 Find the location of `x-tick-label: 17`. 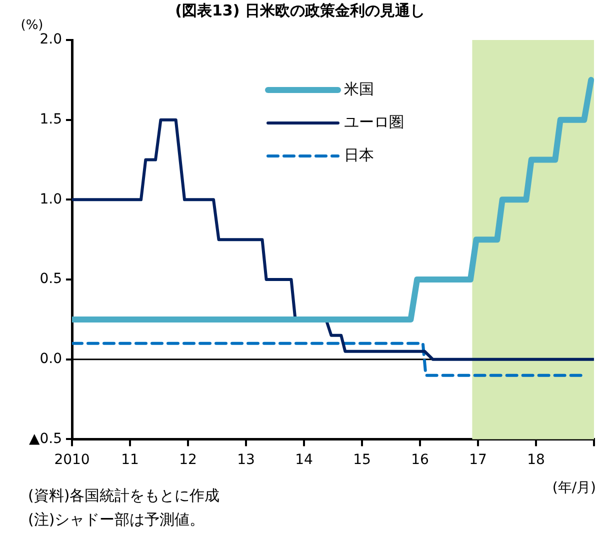

x-tick-label: 17 is located at coordinates (478, 460).